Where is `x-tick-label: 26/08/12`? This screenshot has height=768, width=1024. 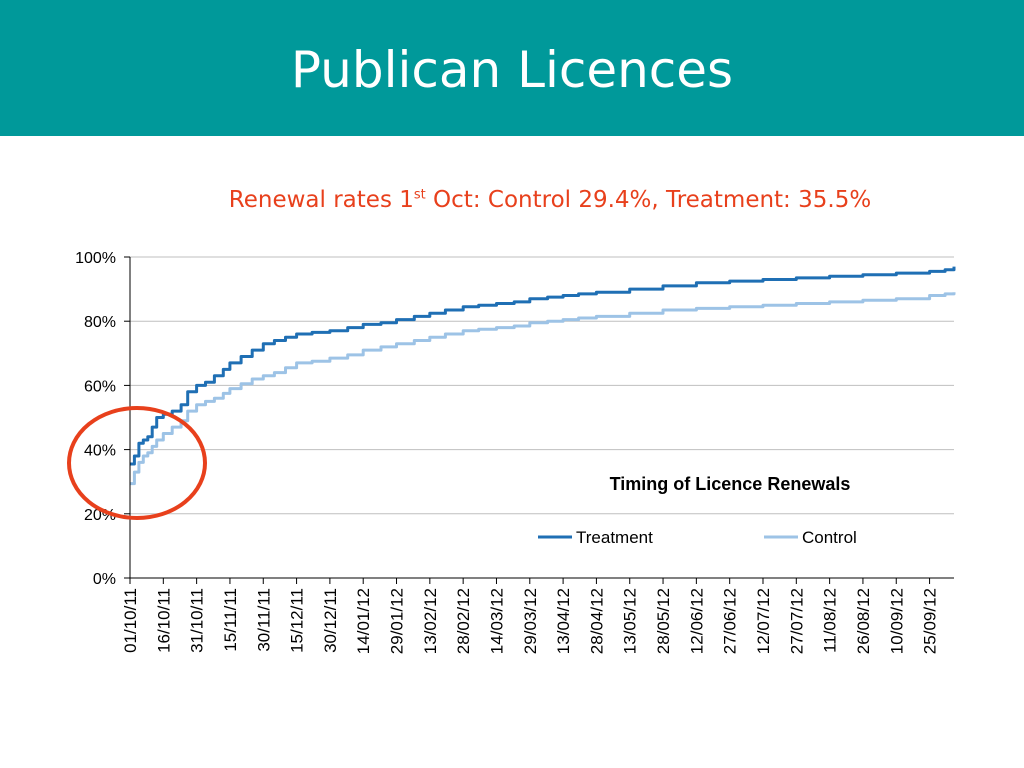 x-tick-label: 26/08/12 is located at coordinates (863, 621).